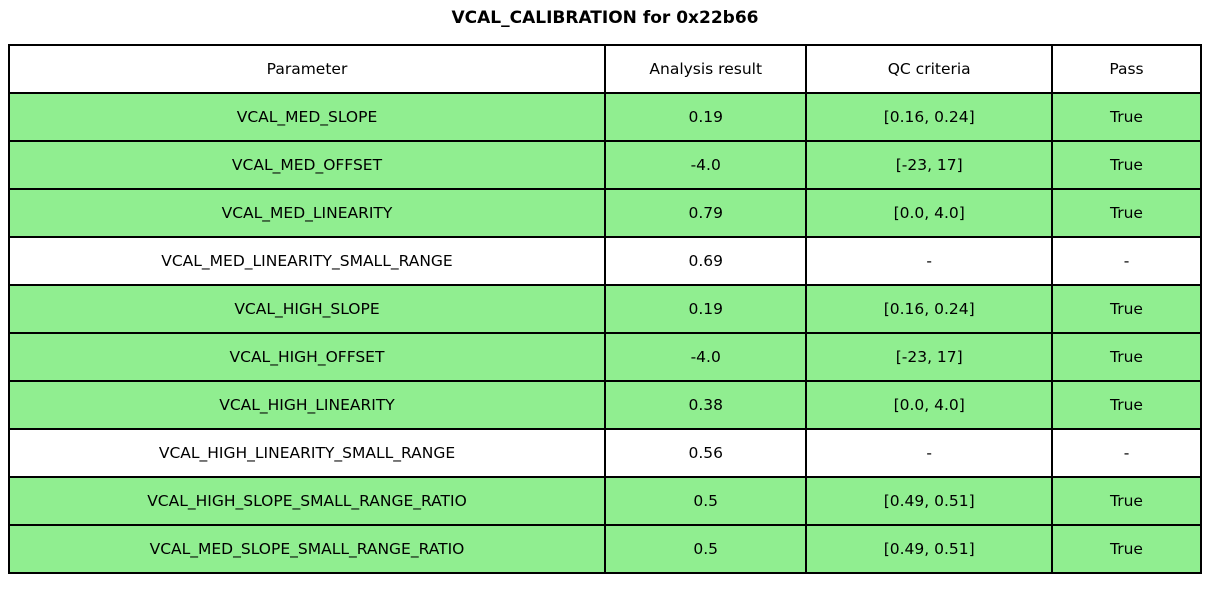 The width and height of the screenshot is (1210, 604). What do you see at coordinates (307, 69) in the screenshot?
I see `column-header-parameter: Parameter` at bounding box center [307, 69].